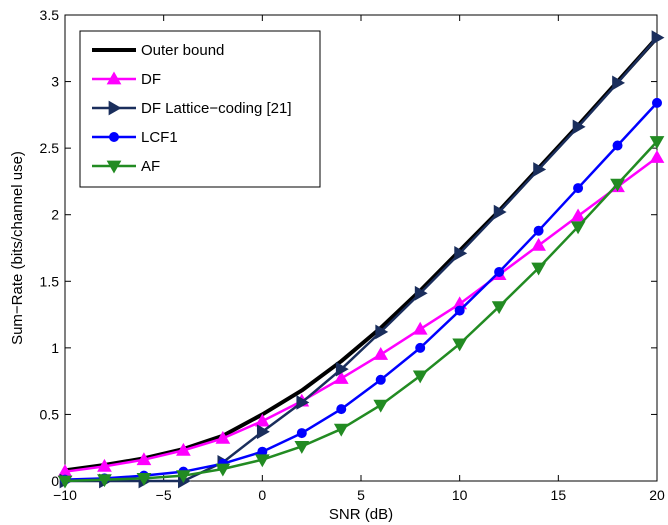 The height and width of the screenshot is (525, 668). What do you see at coordinates (182, 50) in the screenshot?
I see `legend-label: Outer bound` at bounding box center [182, 50].